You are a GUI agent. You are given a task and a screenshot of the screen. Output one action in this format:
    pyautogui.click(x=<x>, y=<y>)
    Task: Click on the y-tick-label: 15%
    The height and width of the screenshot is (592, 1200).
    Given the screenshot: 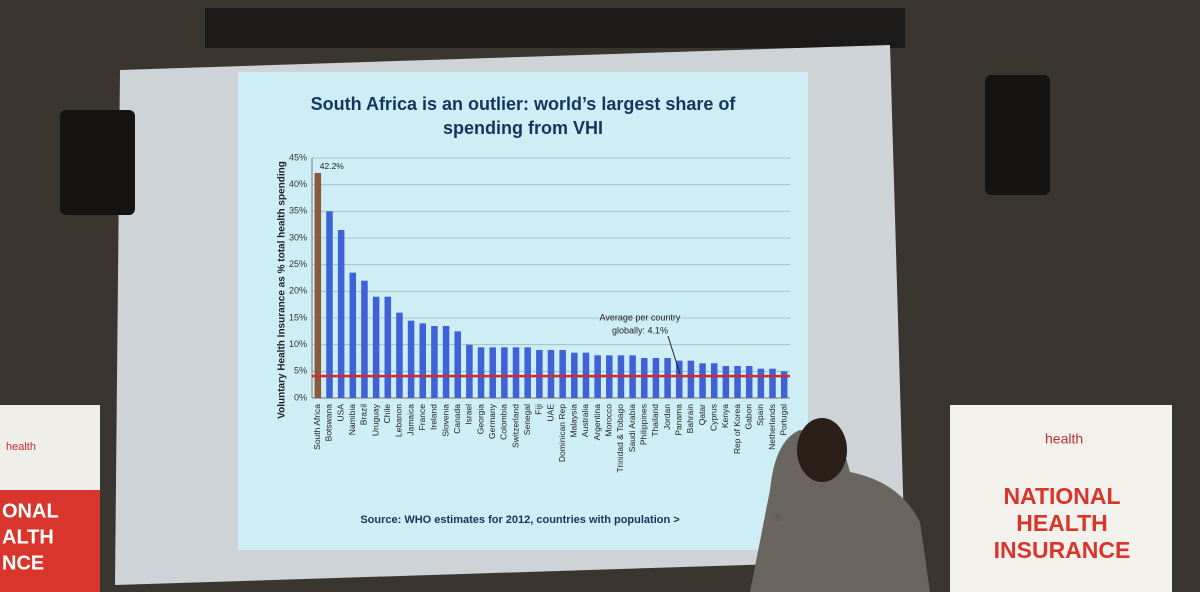 What is the action you would take?
    pyautogui.click(x=298, y=317)
    